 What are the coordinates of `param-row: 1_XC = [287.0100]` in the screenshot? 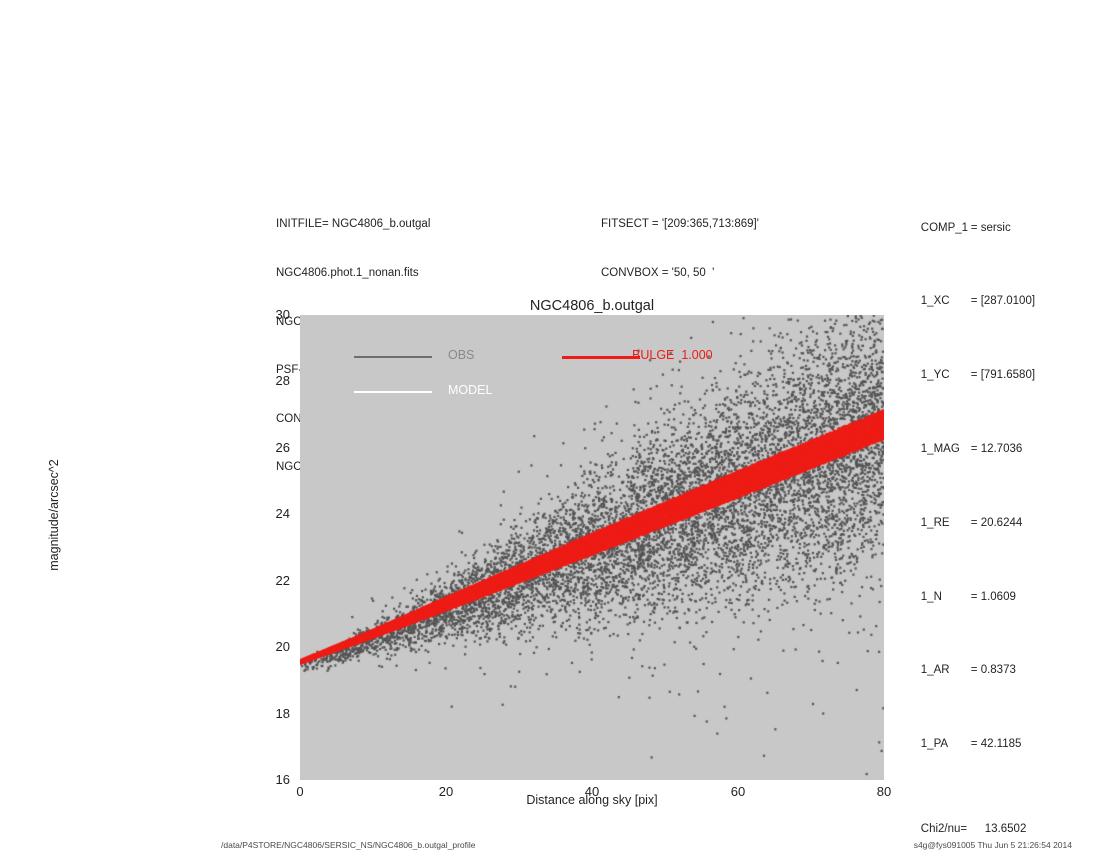 It's located at (971, 302).